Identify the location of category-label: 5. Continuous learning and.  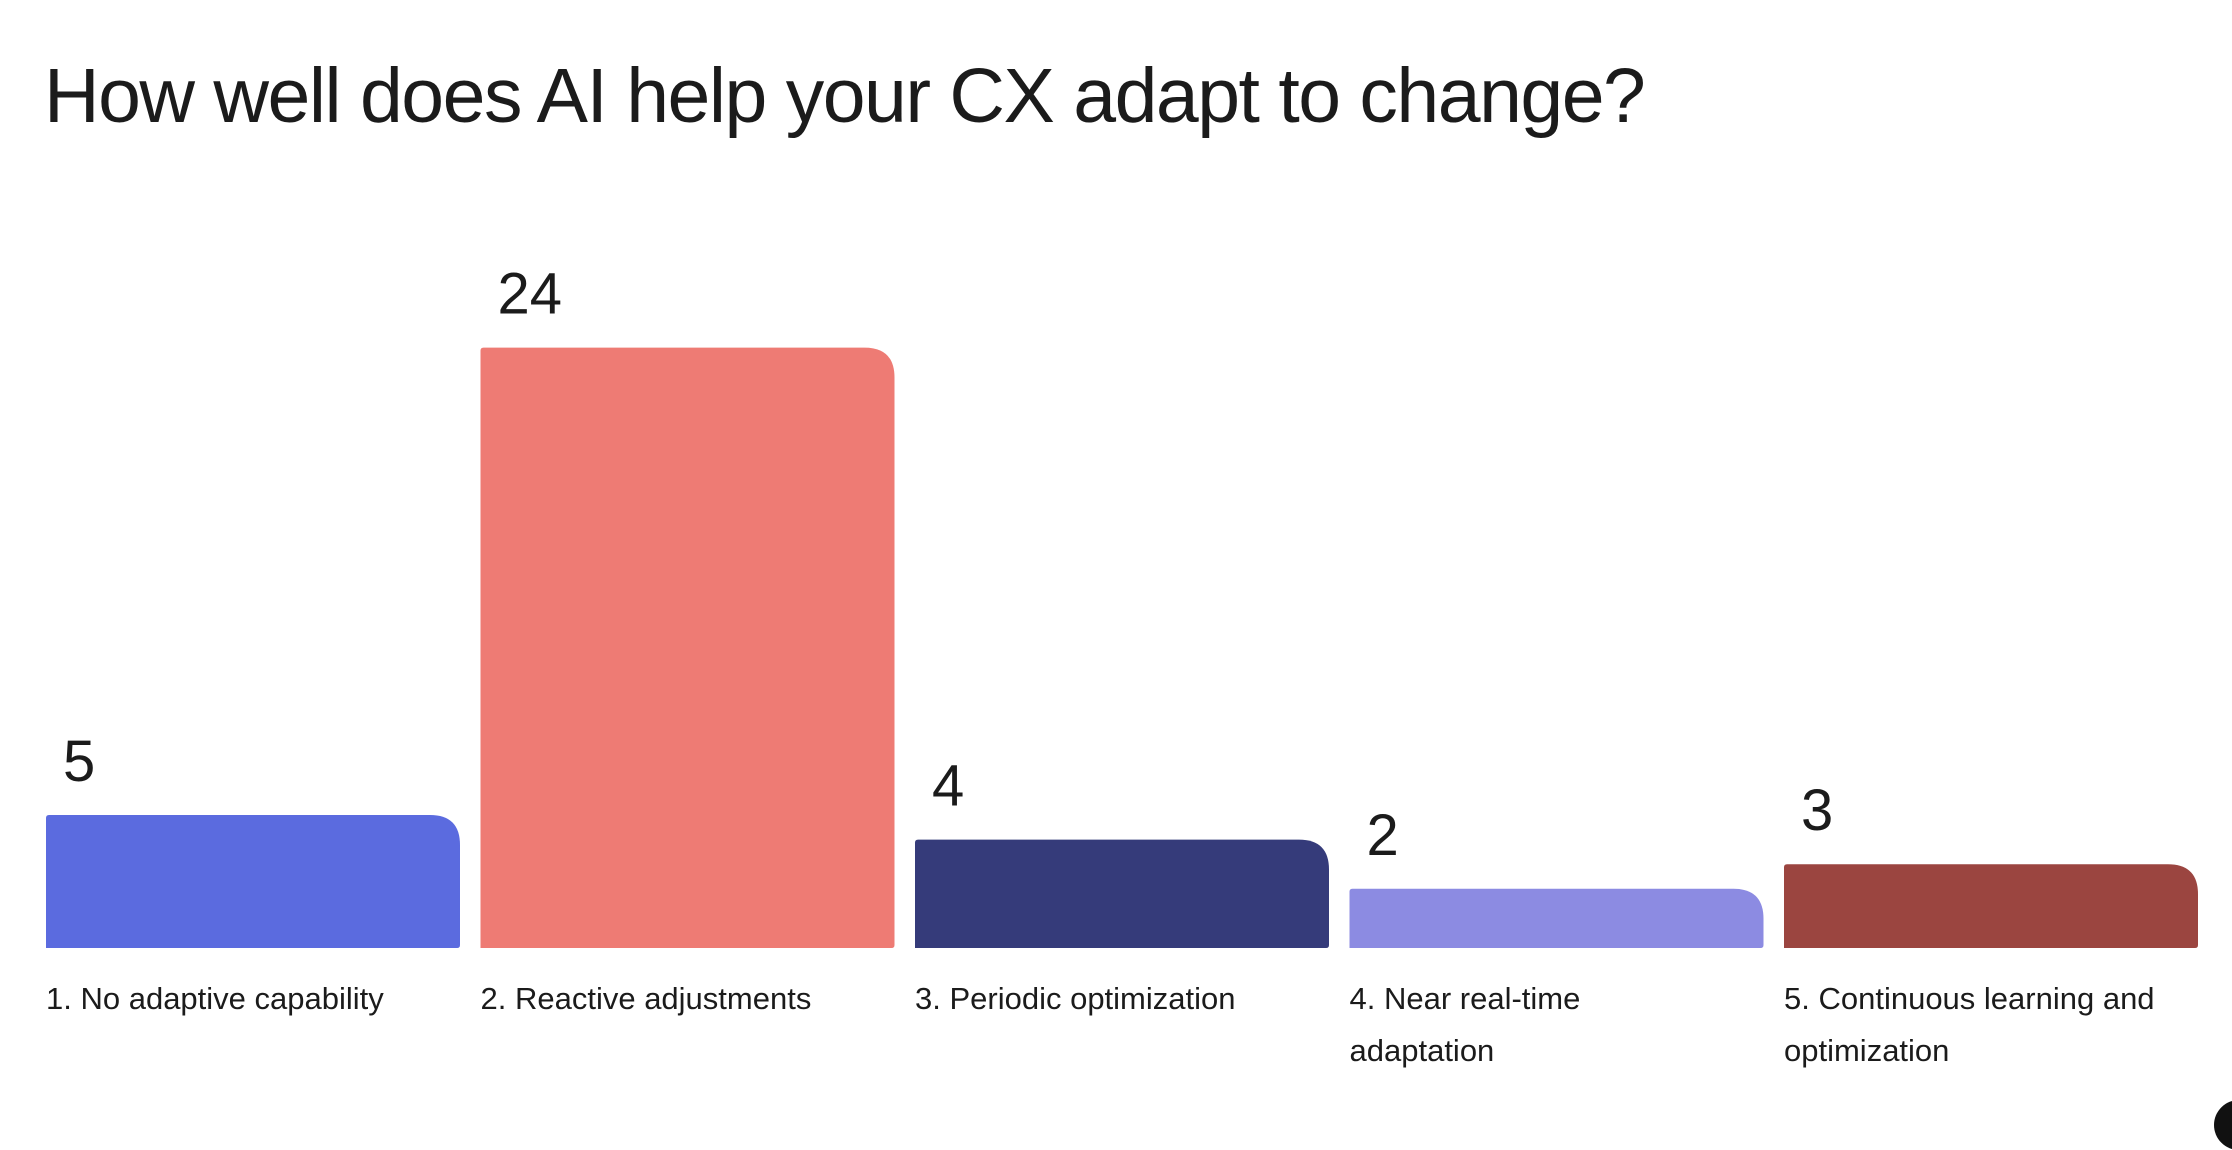
(1969, 998).